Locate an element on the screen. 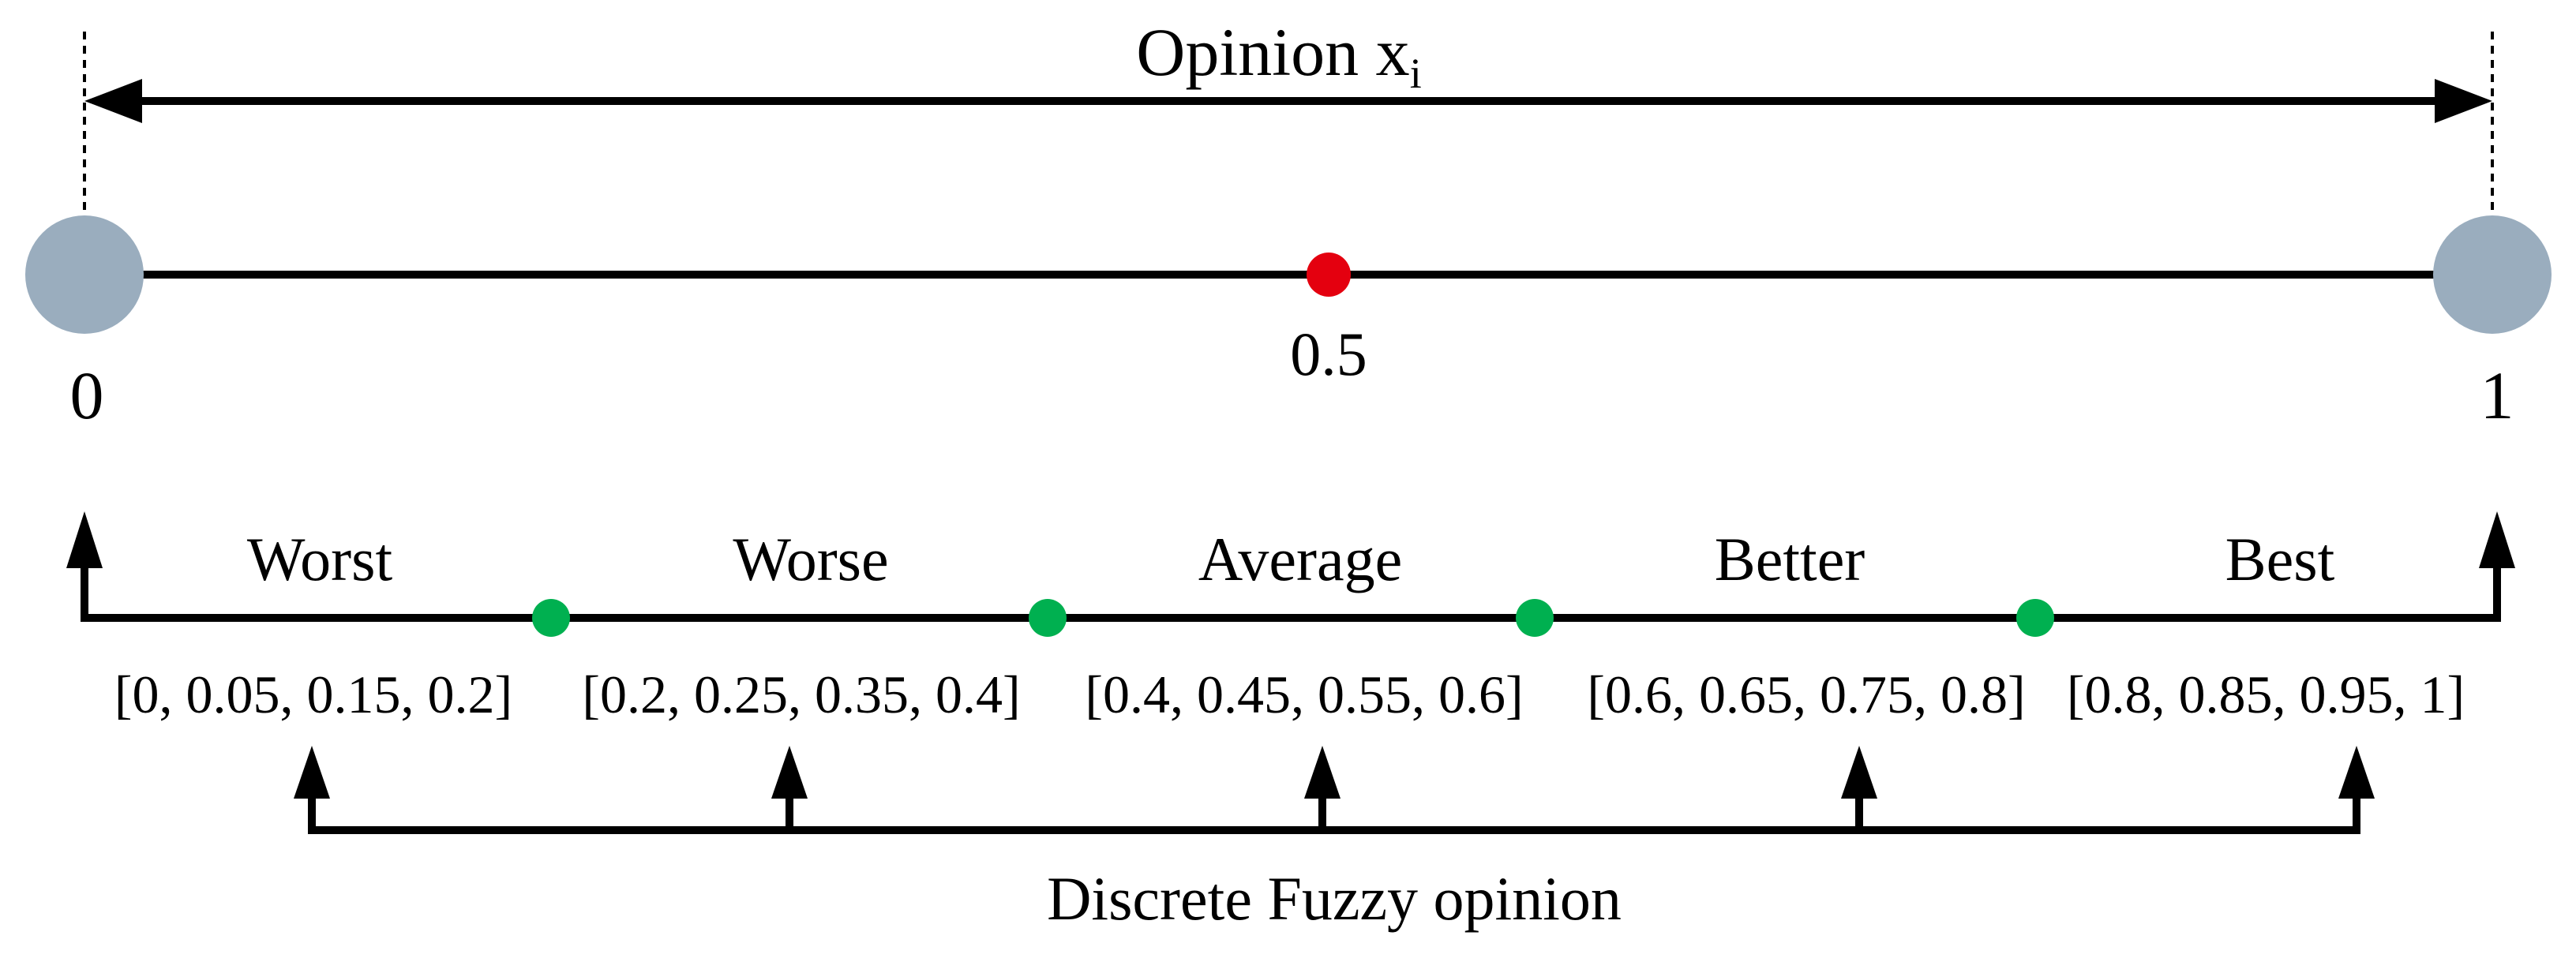 This screenshot has height=958, width=2576. scale-min-node is located at coordinates (84, 275).